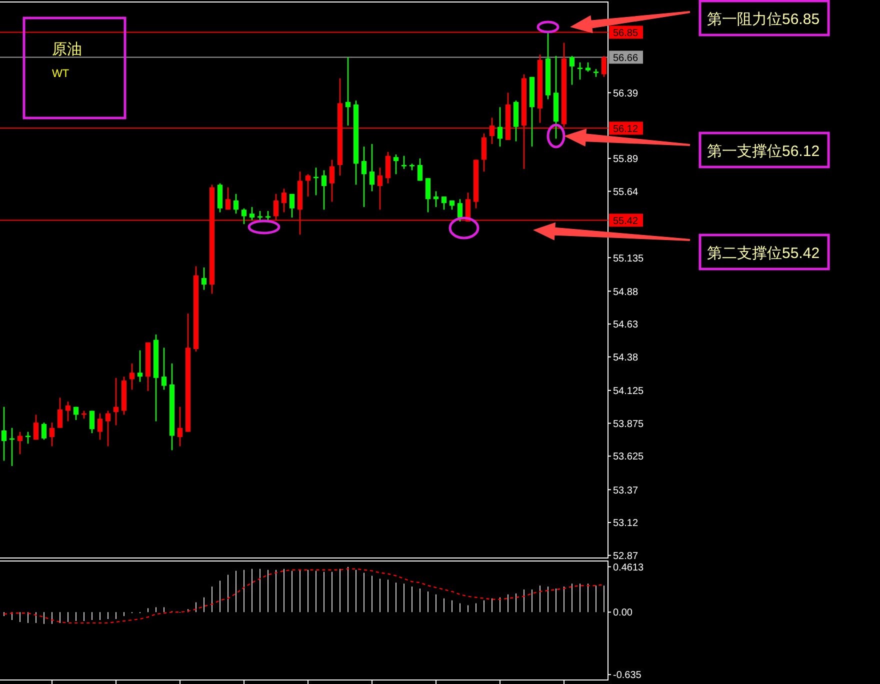  Describe the element at coordinates (625, 192) in the screenshot. I see `y-tick-label: 55.64` at that location.